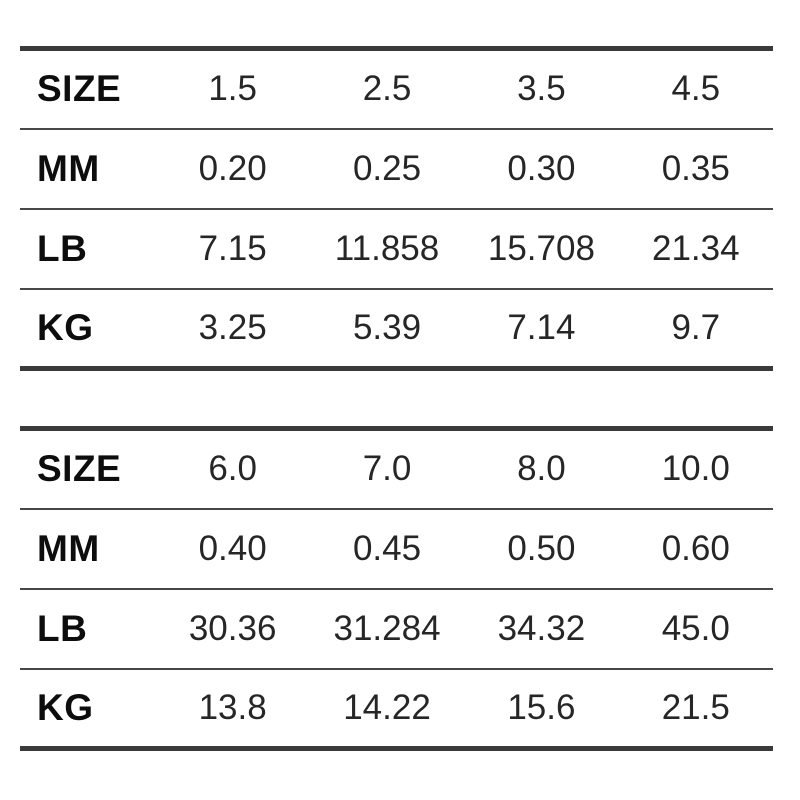 The image size is (800, 800). What do you see at coordinates (541, 327) in the screenshot?
I see `cell-kg-3: 7.14` at bounding box center [541, 327].